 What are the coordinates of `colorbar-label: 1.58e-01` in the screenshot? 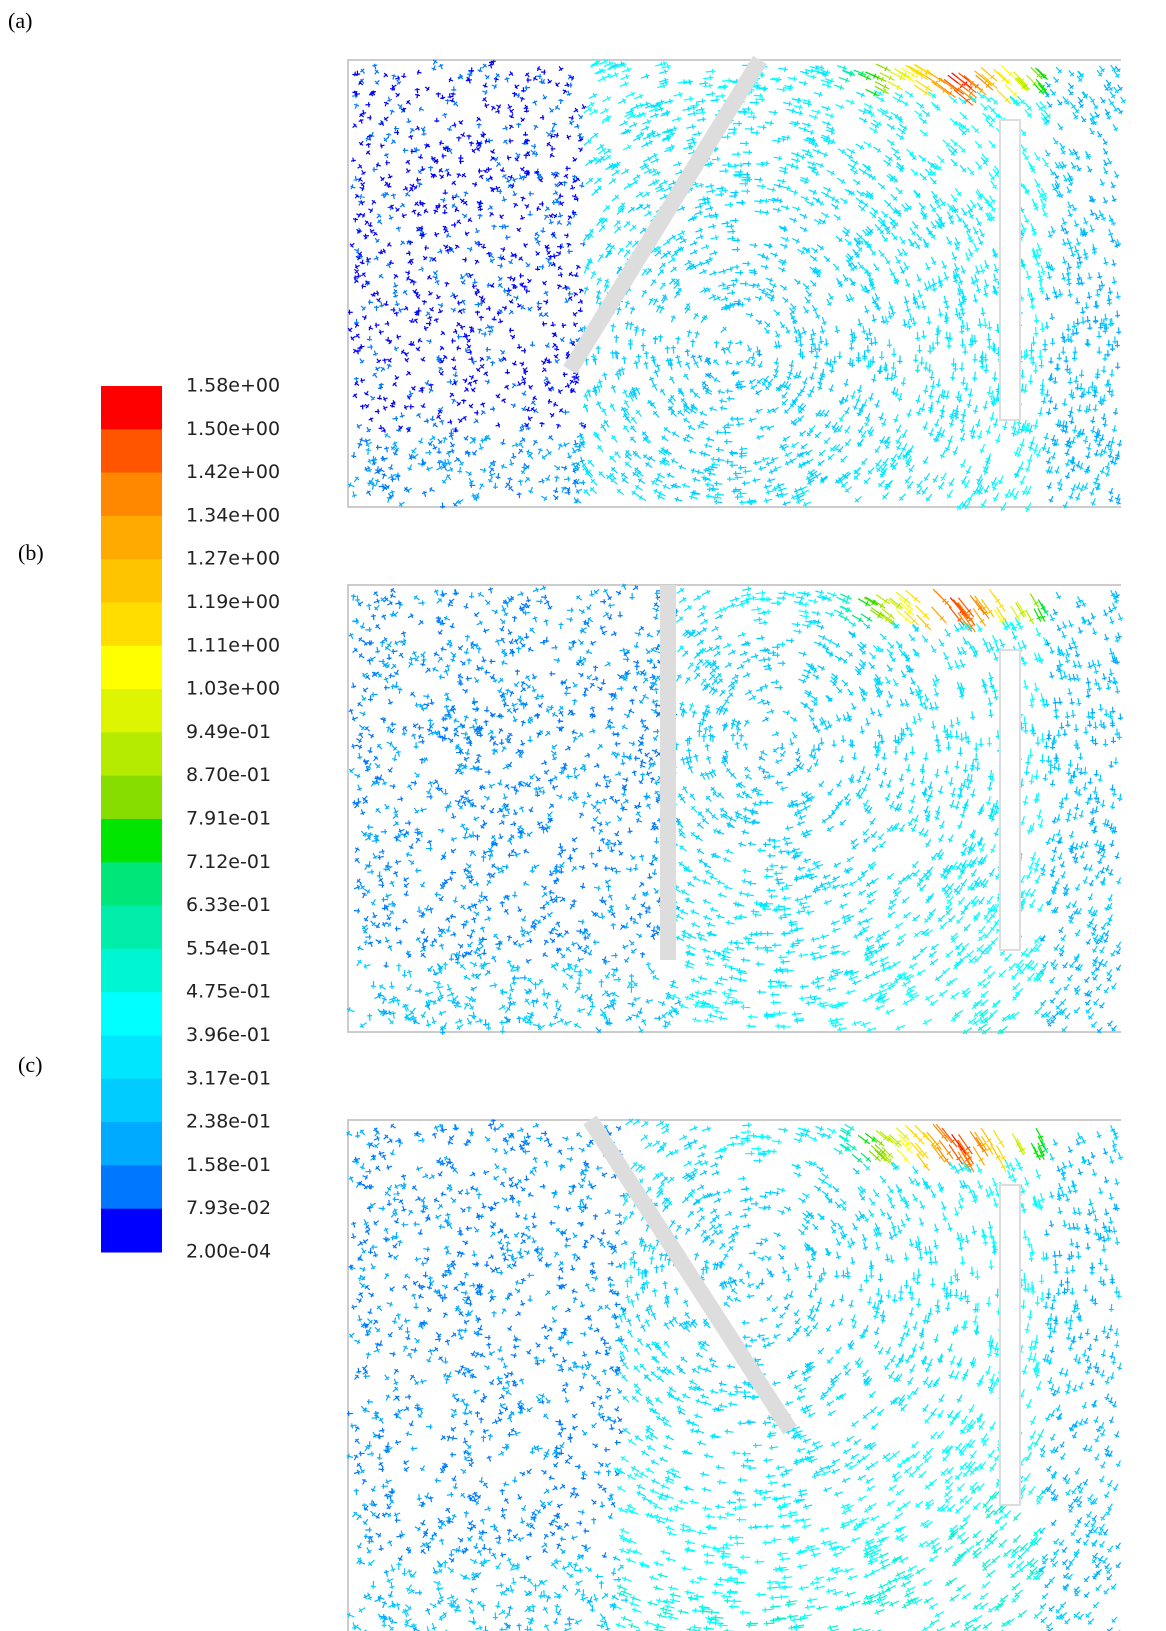 It's located at (228, 1165).